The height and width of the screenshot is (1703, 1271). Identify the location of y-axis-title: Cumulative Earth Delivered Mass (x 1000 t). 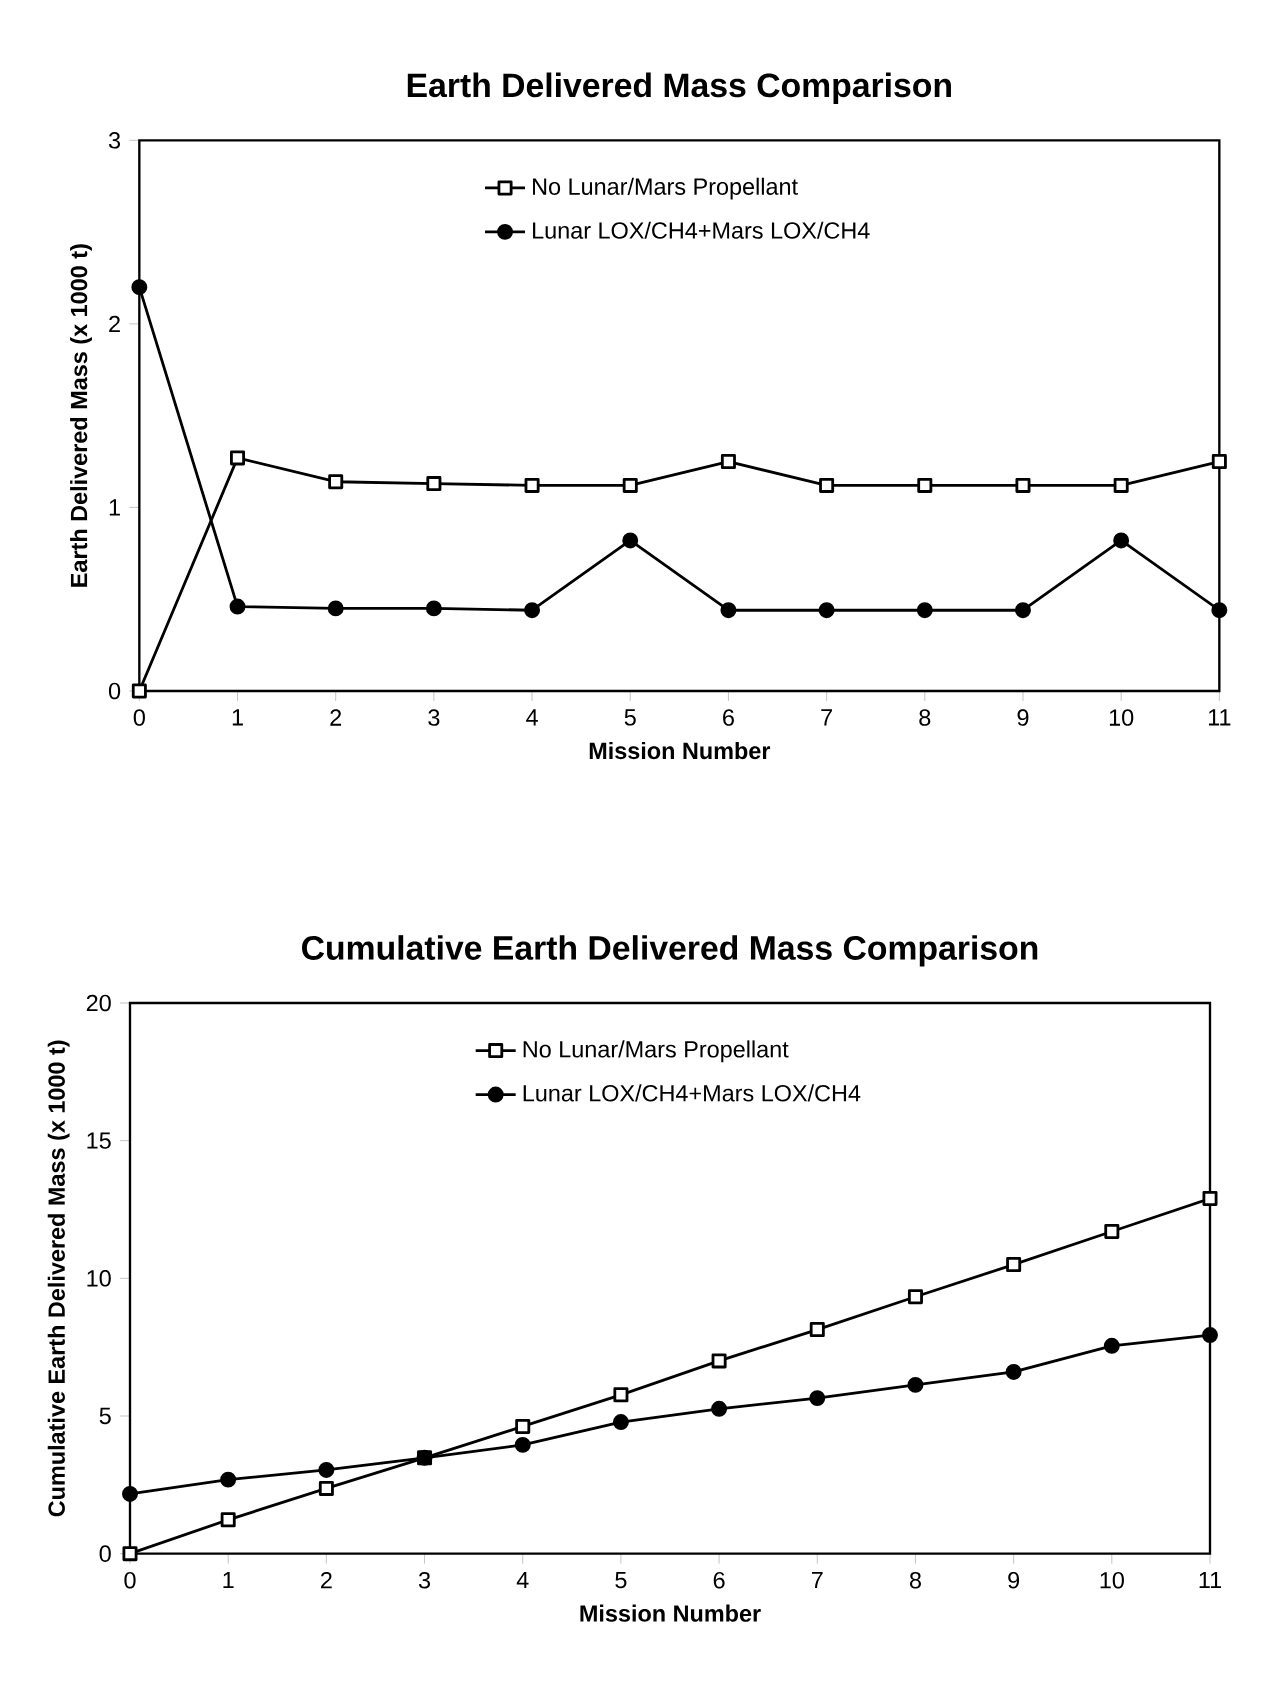
(58, 1278).